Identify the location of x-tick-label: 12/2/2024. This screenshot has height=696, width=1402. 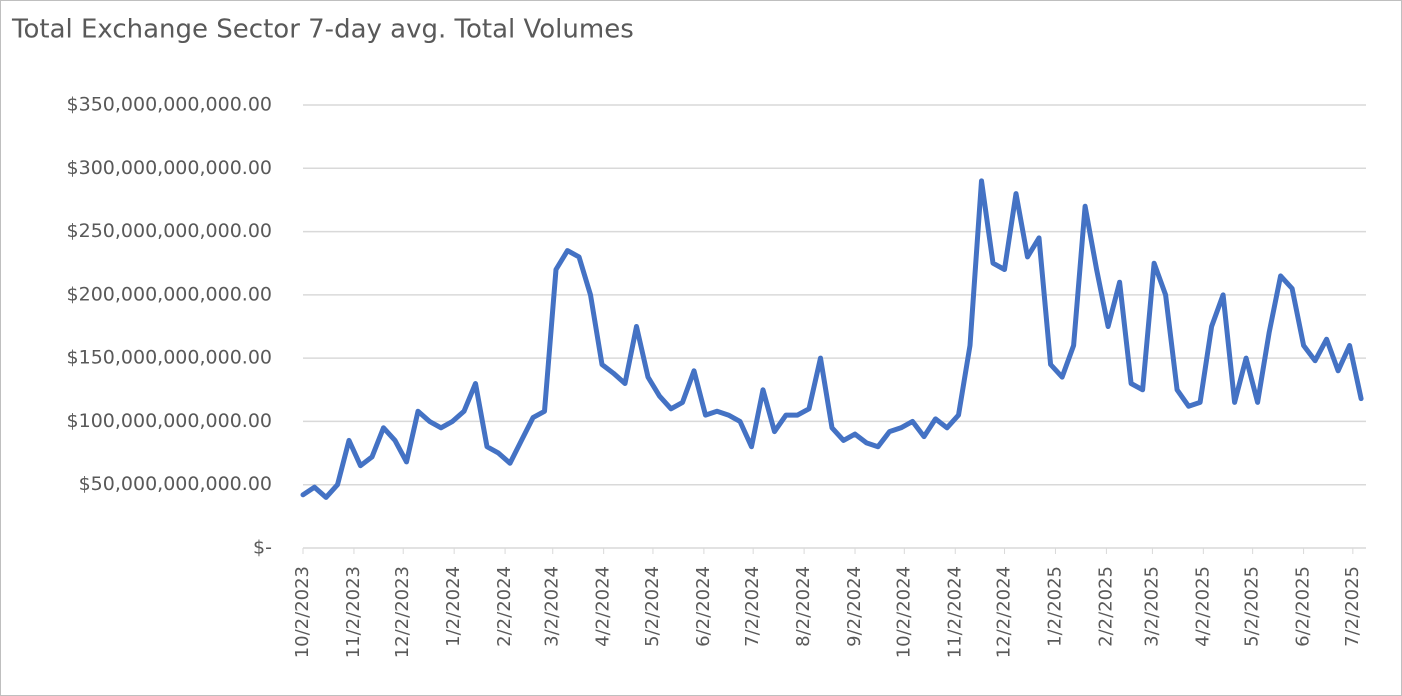
(1004, 612).